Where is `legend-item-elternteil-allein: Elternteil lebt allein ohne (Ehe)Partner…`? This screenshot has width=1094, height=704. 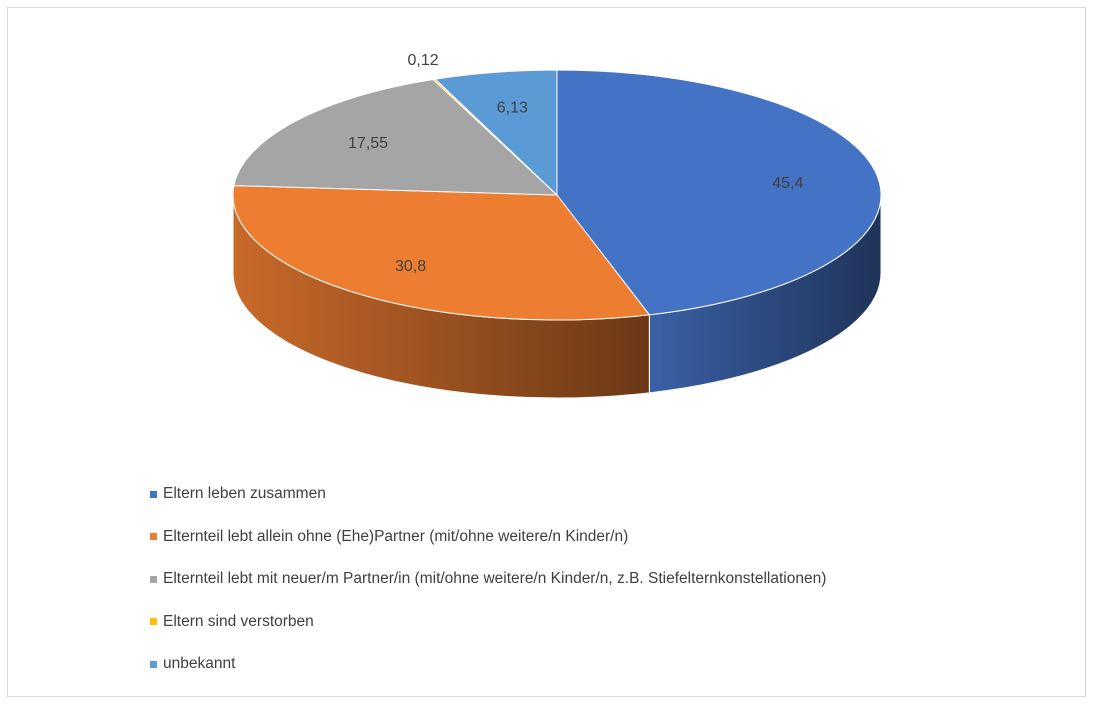
legend-item-elternteil-allein: Elternteil lebt allein ohne (Ehe)Partner… is located at coordinates (600, 537).